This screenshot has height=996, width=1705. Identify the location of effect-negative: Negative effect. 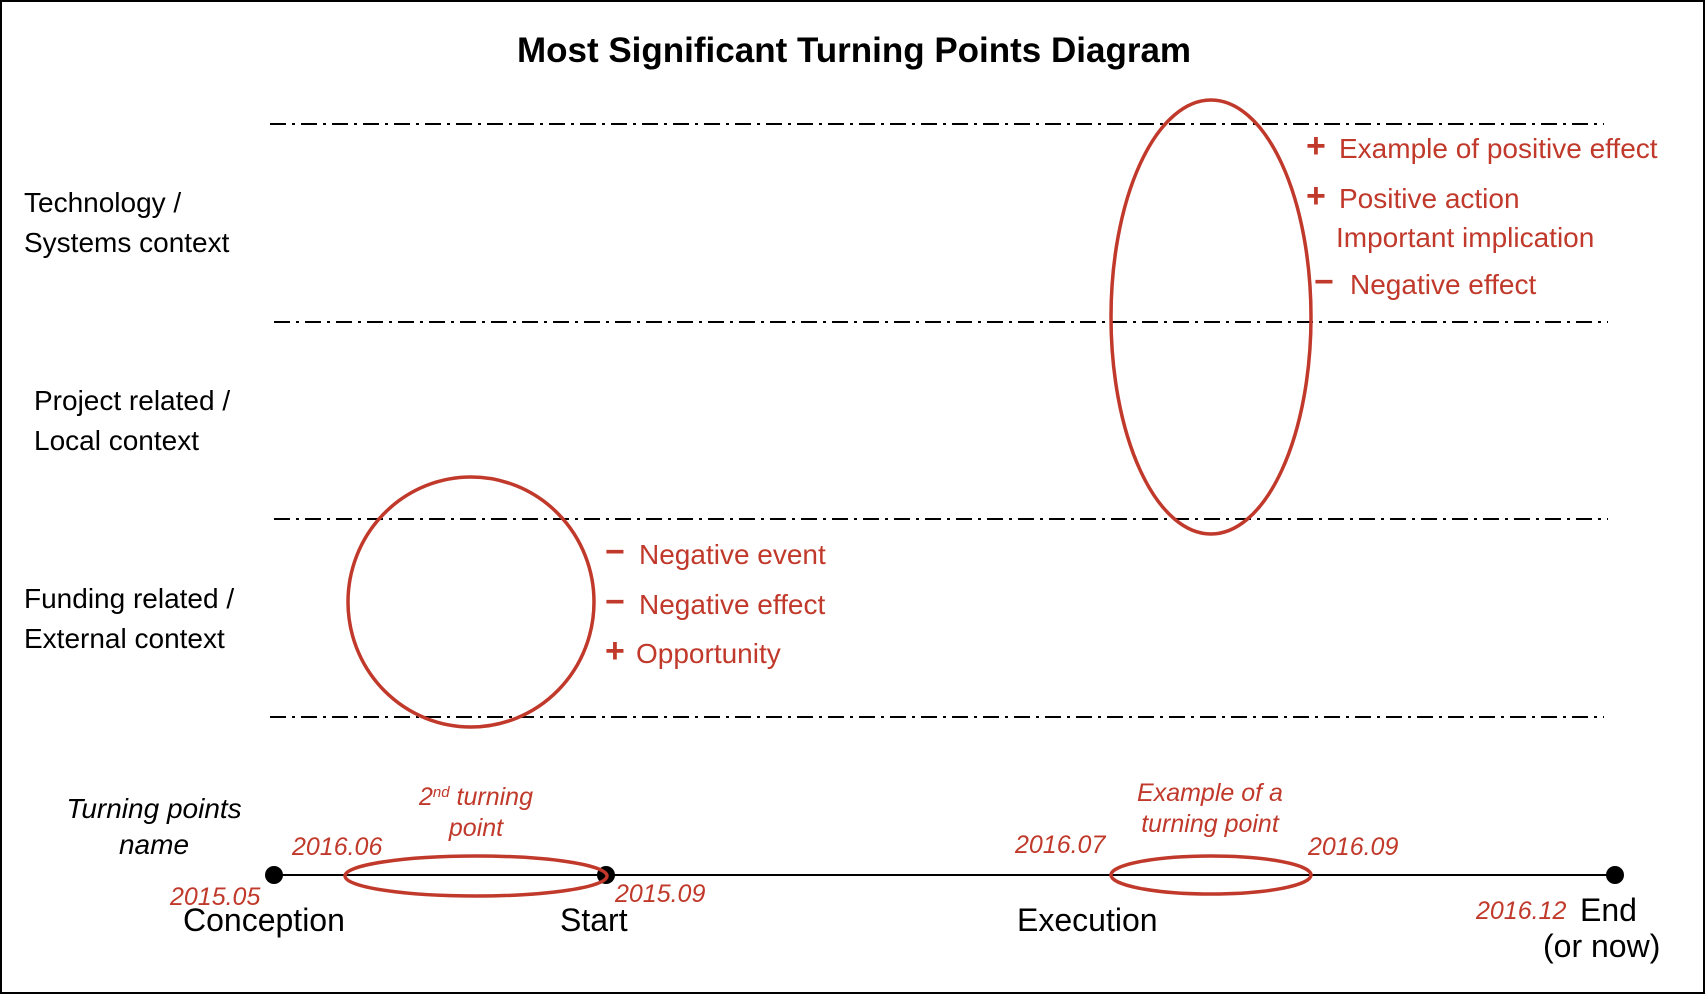
(1443, 284).